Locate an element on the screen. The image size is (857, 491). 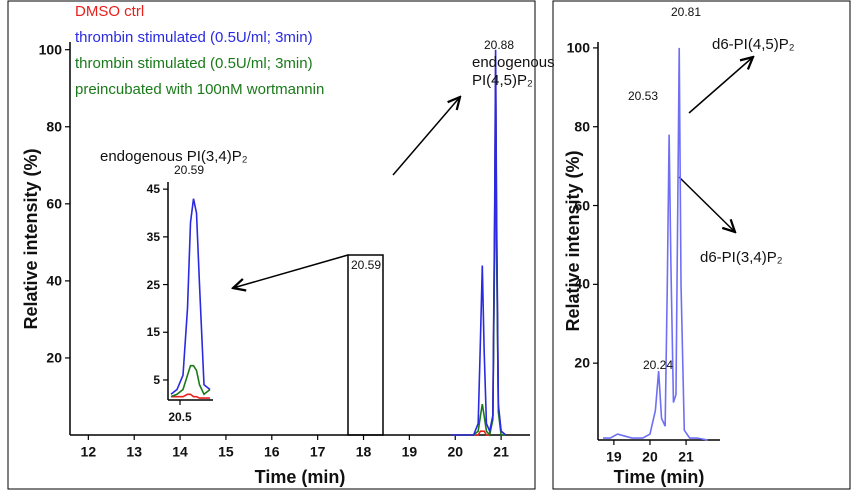
x-tick-label: 14 is located at coordinates (180, 451).